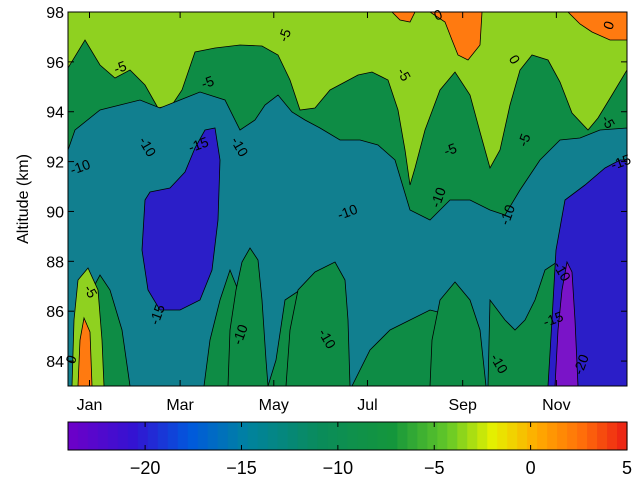 The height and width of the screenshot is (483, 641). Describe the element at coordinates (462, 405) in the screenshot. I see `x-tick-label: Sep` at that location.